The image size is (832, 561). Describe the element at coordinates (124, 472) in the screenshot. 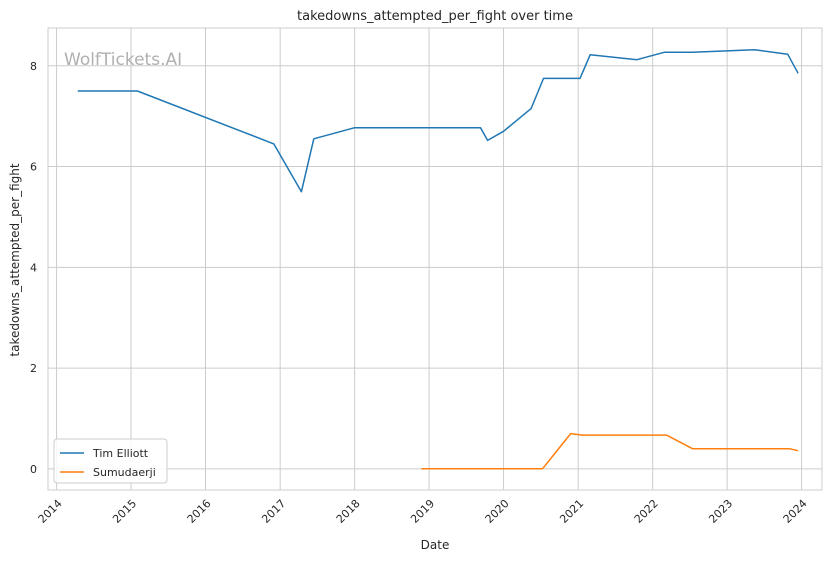

I see `legend-label-sumudaerji: Sumudaerji` at that location.